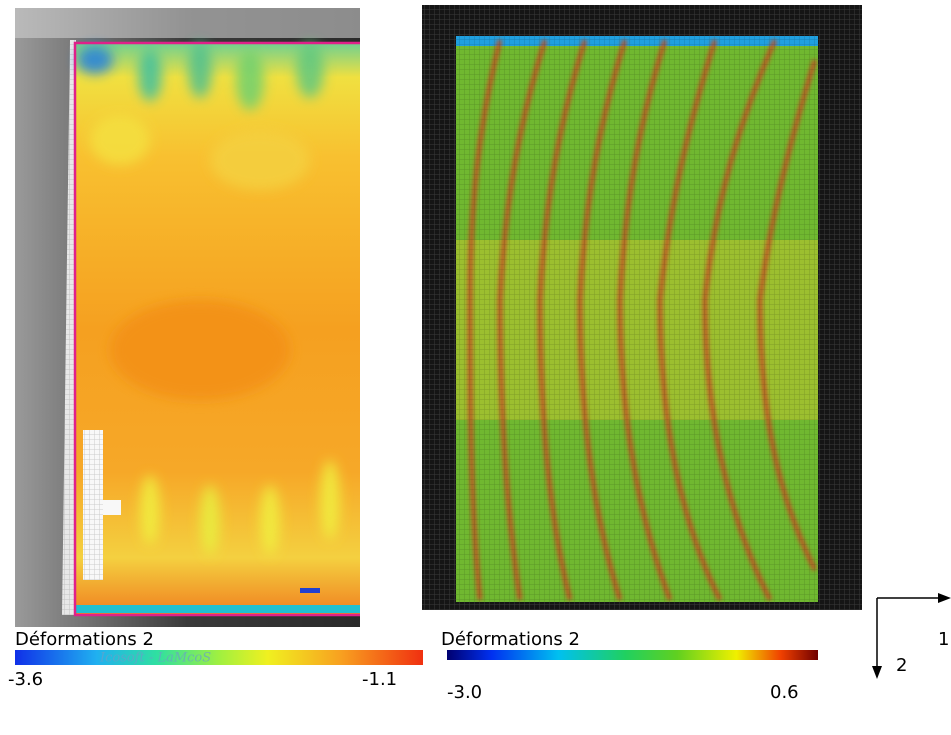 The image size is (951, 735). I want to click on colorbar-max-label: -1.1, so click(379, 679).